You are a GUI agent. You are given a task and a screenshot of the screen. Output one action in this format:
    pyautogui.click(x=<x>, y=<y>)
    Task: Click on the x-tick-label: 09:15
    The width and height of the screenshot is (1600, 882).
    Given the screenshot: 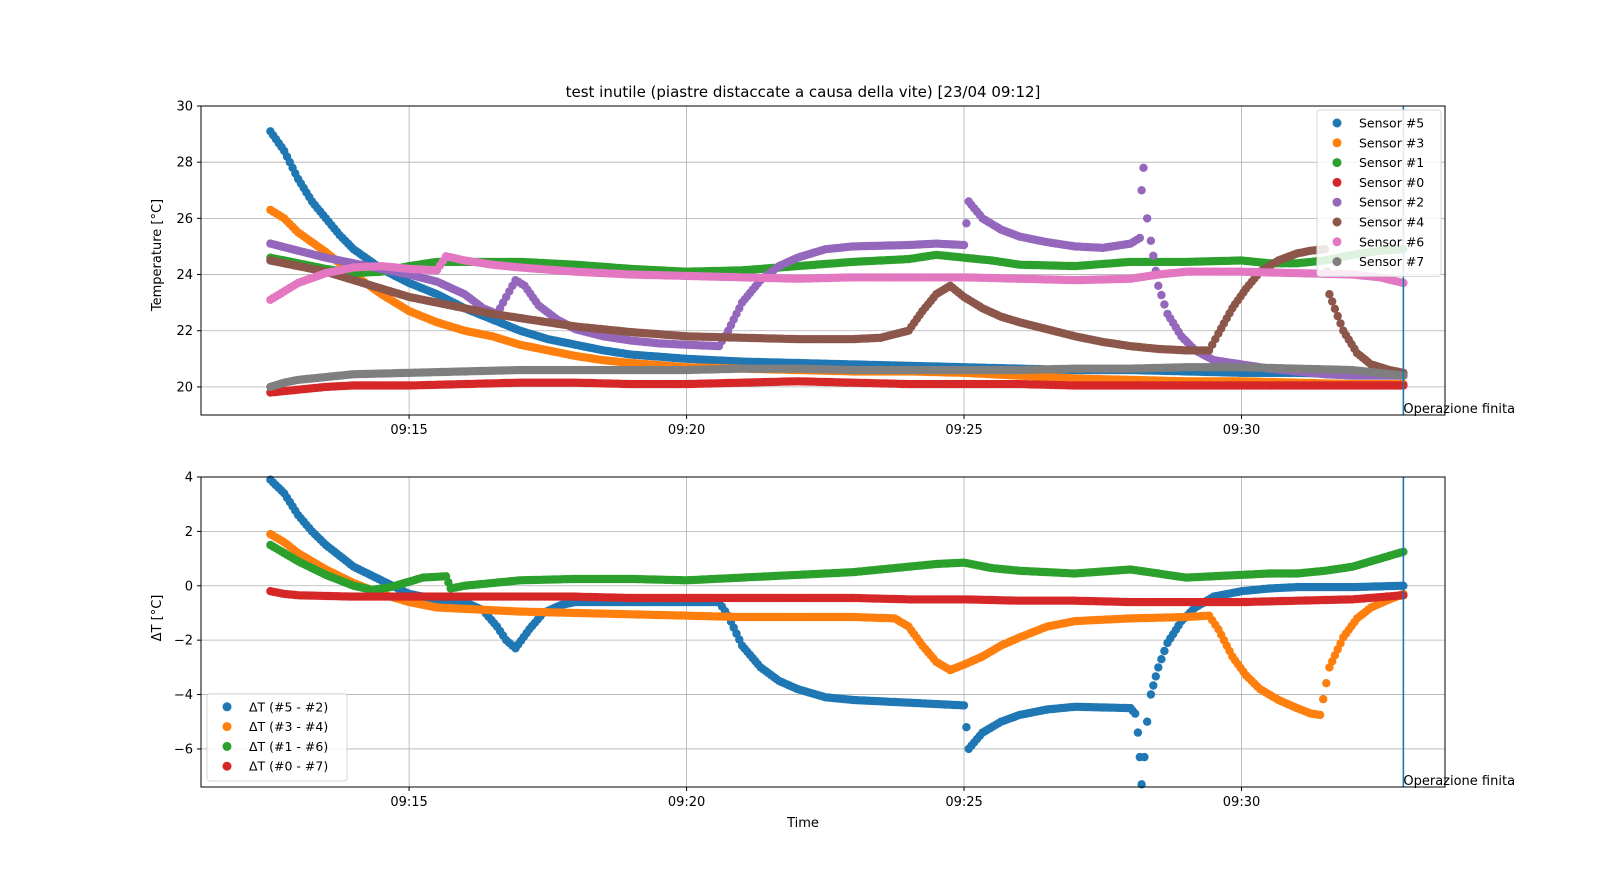 What is the action you would take?
    pyautogui.click(x=408, y=430)
    